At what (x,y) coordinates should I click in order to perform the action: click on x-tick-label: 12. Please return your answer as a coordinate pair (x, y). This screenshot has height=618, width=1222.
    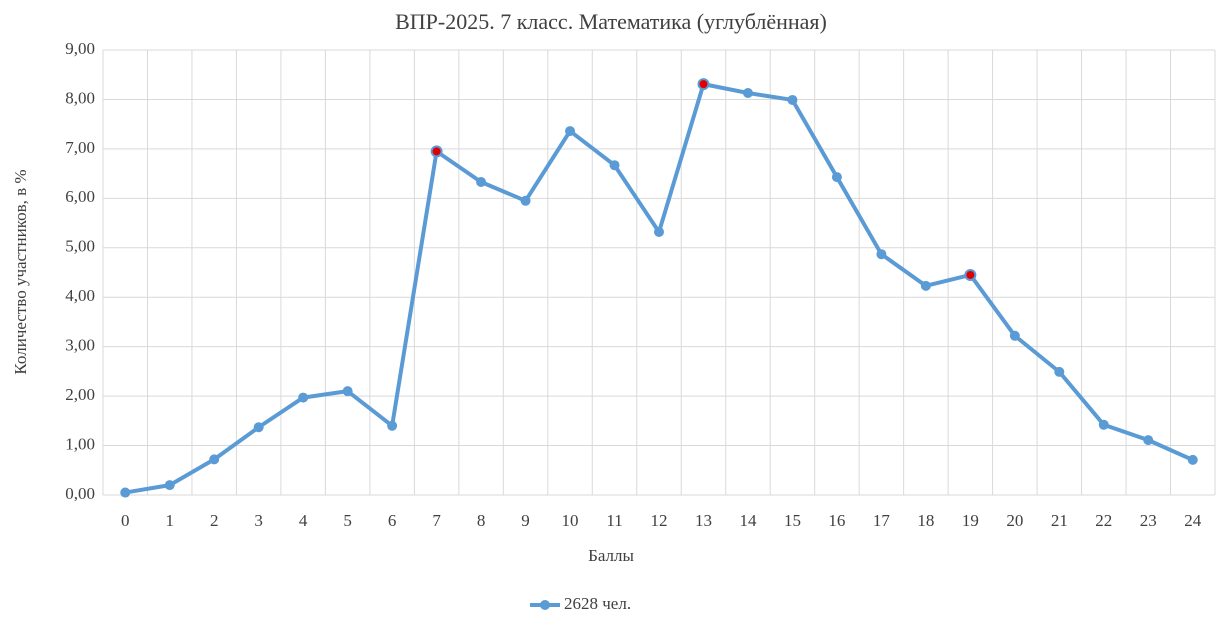
    Looking at the image, I should click on (659, 520).